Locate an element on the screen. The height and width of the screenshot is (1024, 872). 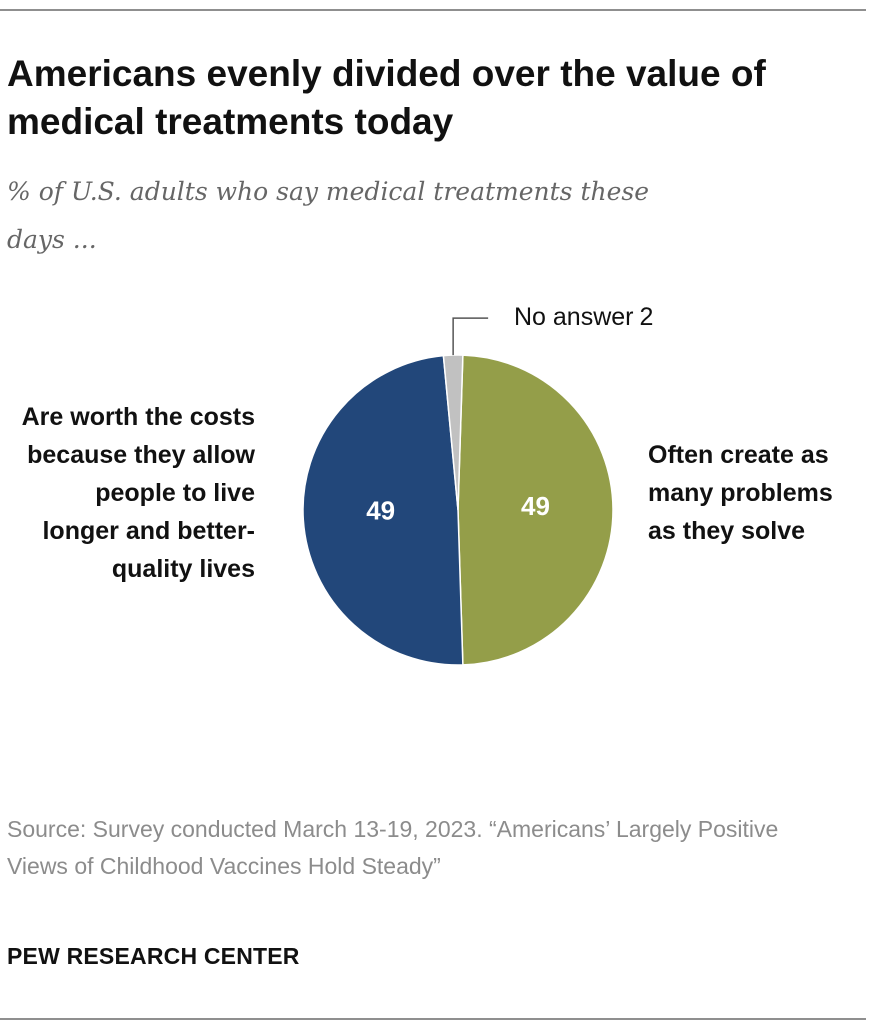
no-answer-text: No answer is located at coordinates (574, 317).